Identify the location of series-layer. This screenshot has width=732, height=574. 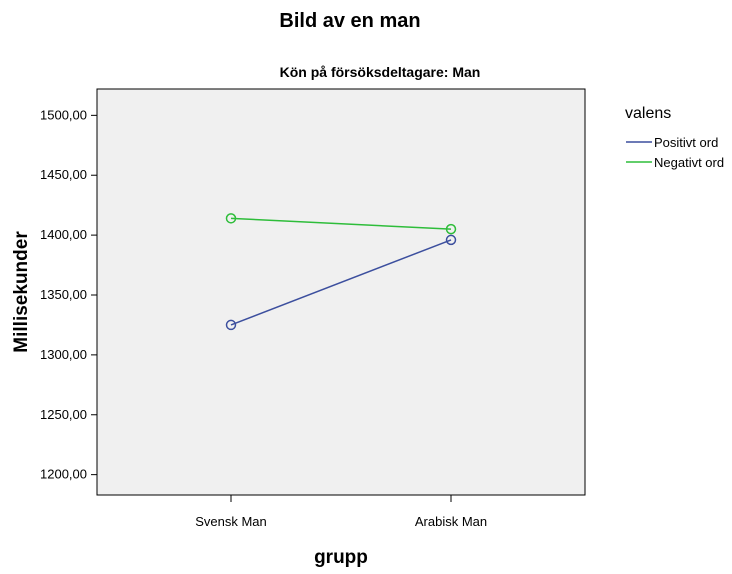
(341, 272).